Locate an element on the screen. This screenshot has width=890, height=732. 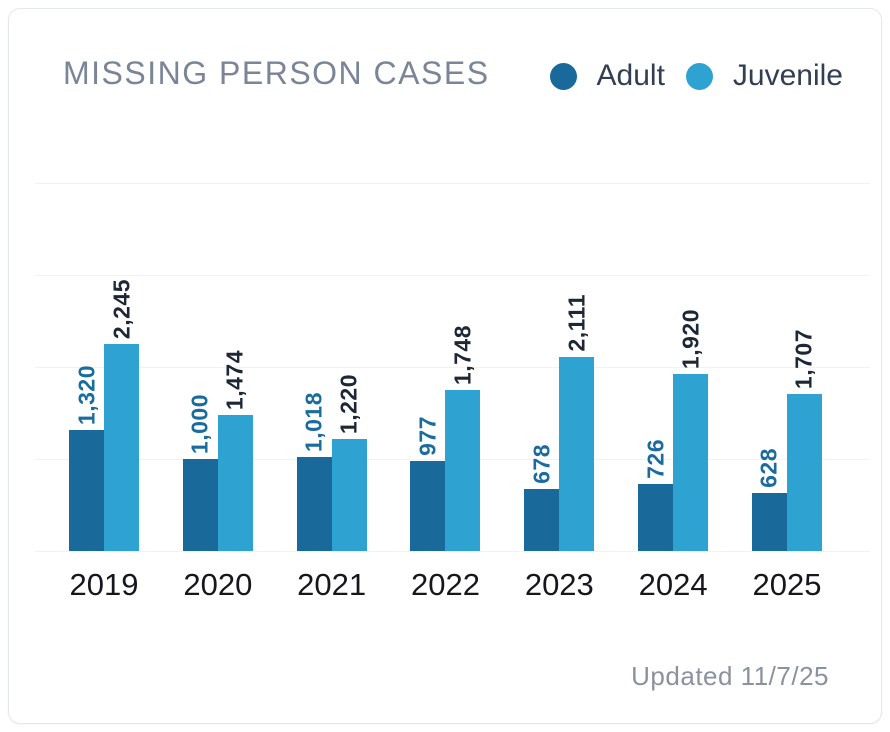
juvenile-value-label: 1,920 is located at coordinates (689, 339).